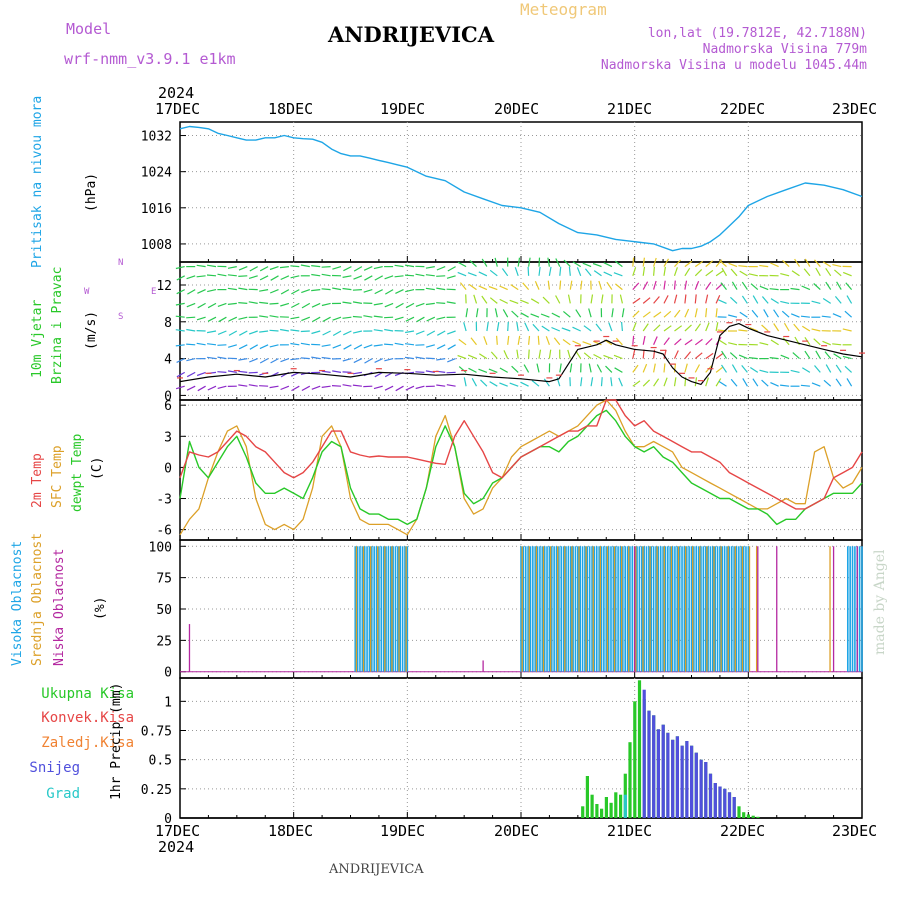 Image resolution: width=900 pixels, height=900 pixels. What do you see at coordinates (121, 263) in the screenshot?
I see `compass-north: N` at bounding box center [121, 263].